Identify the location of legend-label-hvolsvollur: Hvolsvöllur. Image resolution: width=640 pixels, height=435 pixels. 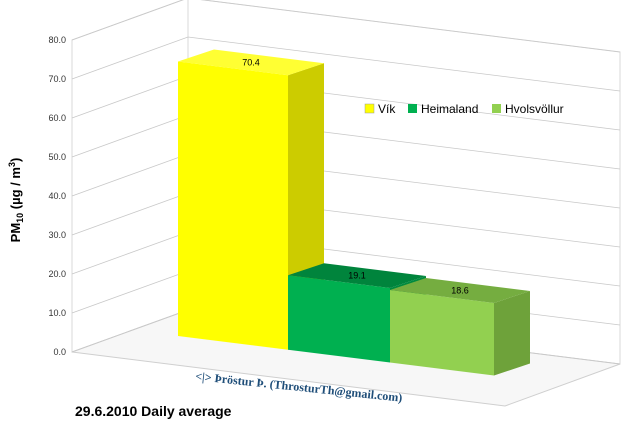
(534, 109).